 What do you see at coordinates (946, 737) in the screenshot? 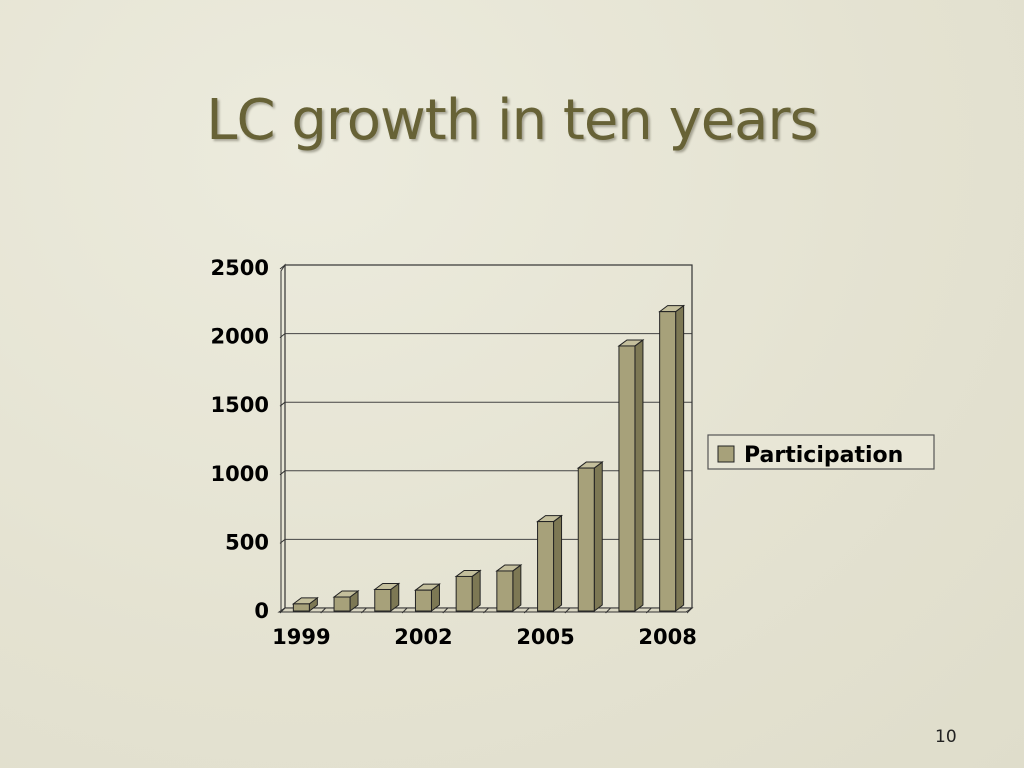
I see `page-number: 10` at bounding box center [946, 737].